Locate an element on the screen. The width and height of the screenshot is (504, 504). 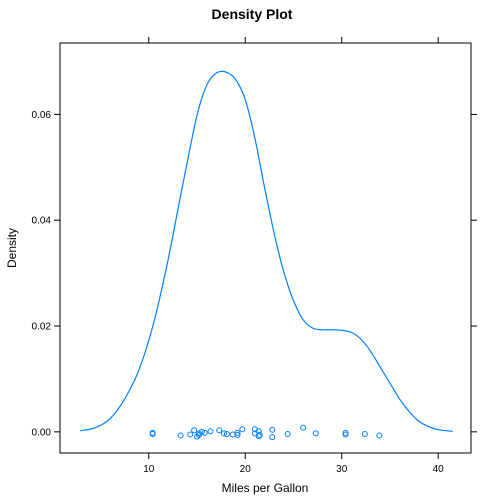
rug-layer is located at coordinates (266, 432).